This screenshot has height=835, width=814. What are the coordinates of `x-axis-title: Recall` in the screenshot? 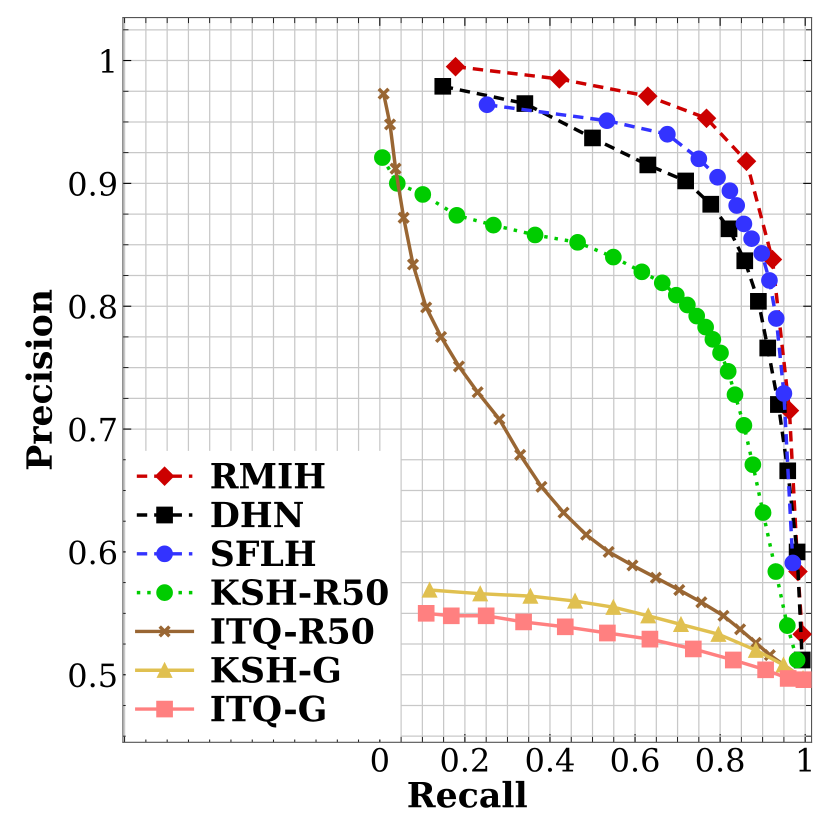 It's located at (467, 794).